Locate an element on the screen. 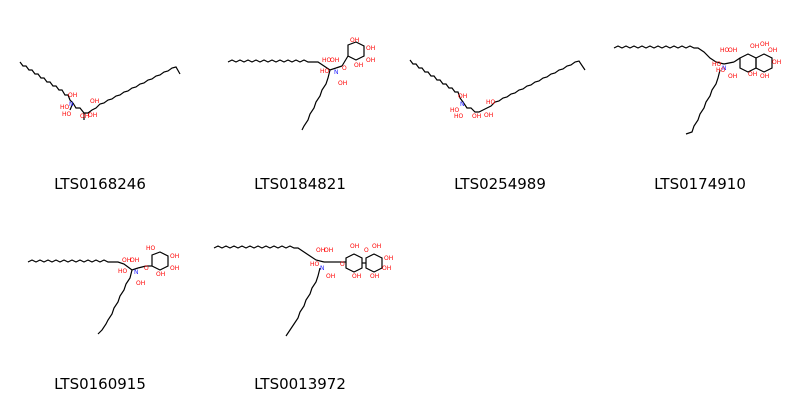 This screenshot has width=800, height=400. molecule-structure: HO OH HO N OH HO OH OH OH OH OH OH is located at coordinates (697, 88).